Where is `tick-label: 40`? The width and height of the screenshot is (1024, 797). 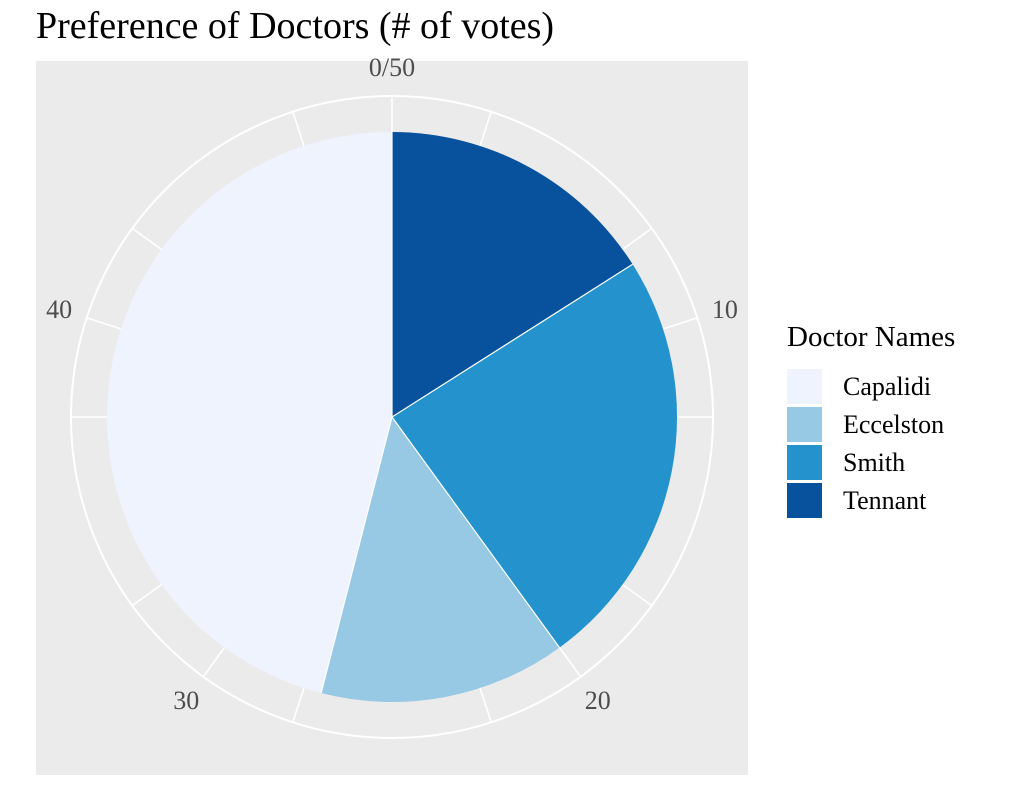 tick-label: 40 is located at coordinates (59, 309).